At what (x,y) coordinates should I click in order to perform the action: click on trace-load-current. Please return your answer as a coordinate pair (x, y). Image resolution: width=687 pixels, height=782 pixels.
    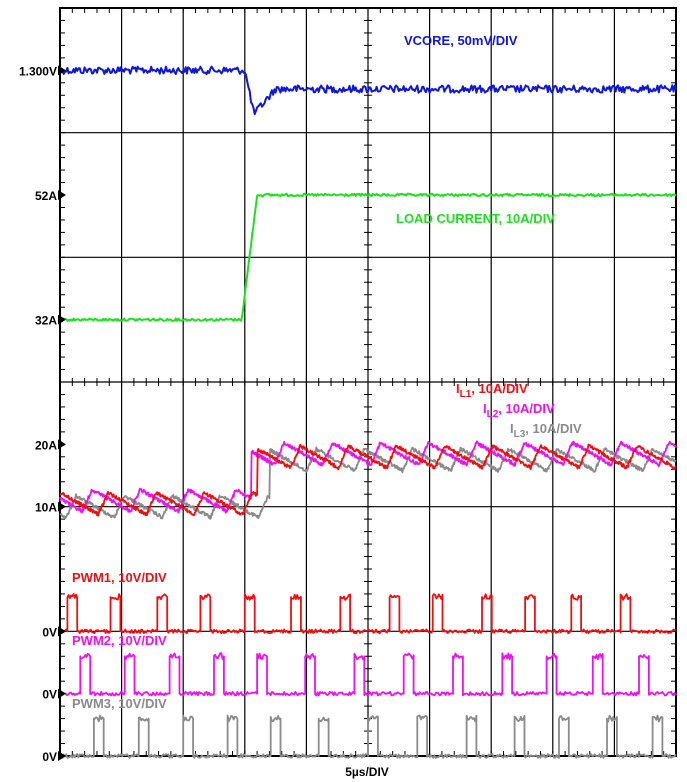
    Looking at the image, I should click on (368, 257).